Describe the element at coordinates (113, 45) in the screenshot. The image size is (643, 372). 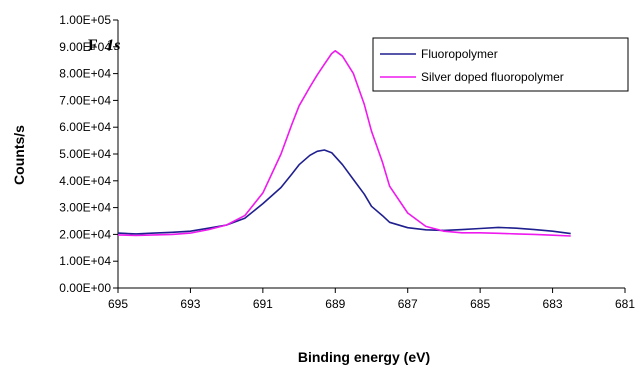
I see `annotation-orbital: 1s` at that location.